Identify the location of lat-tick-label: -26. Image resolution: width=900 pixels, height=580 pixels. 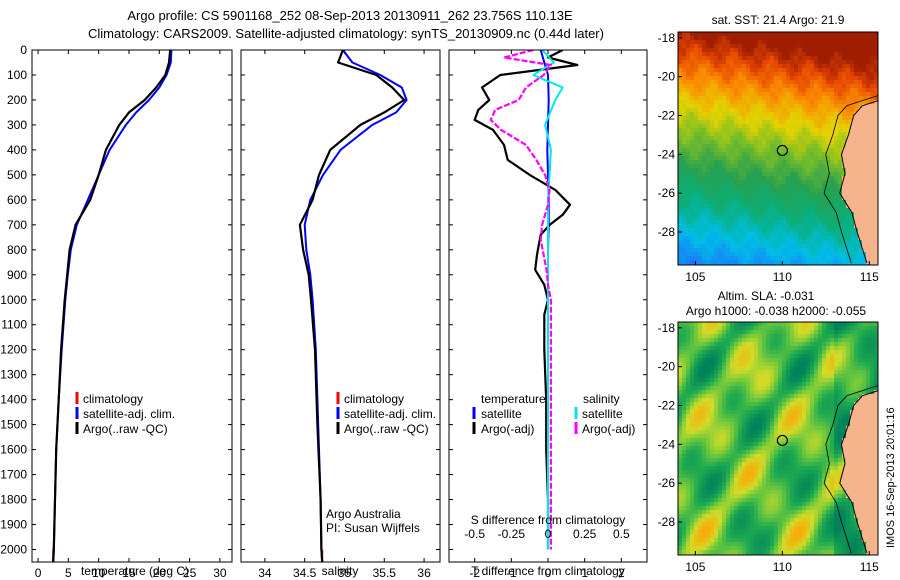
(667, 193).